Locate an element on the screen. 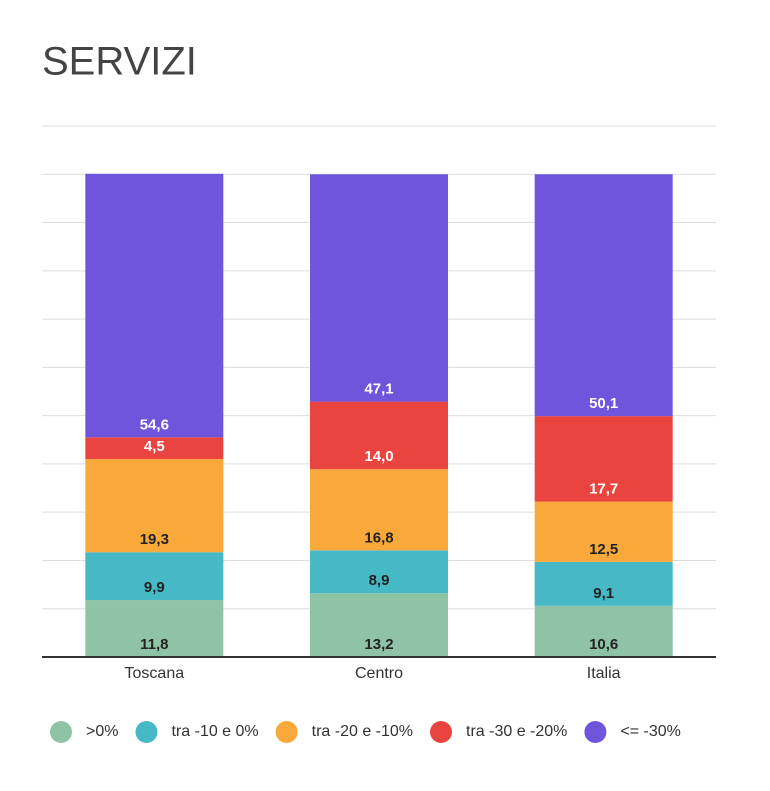 The image size is (770, 791). legend-label: tra -10 e 0% is located at coordinates (214, 731).